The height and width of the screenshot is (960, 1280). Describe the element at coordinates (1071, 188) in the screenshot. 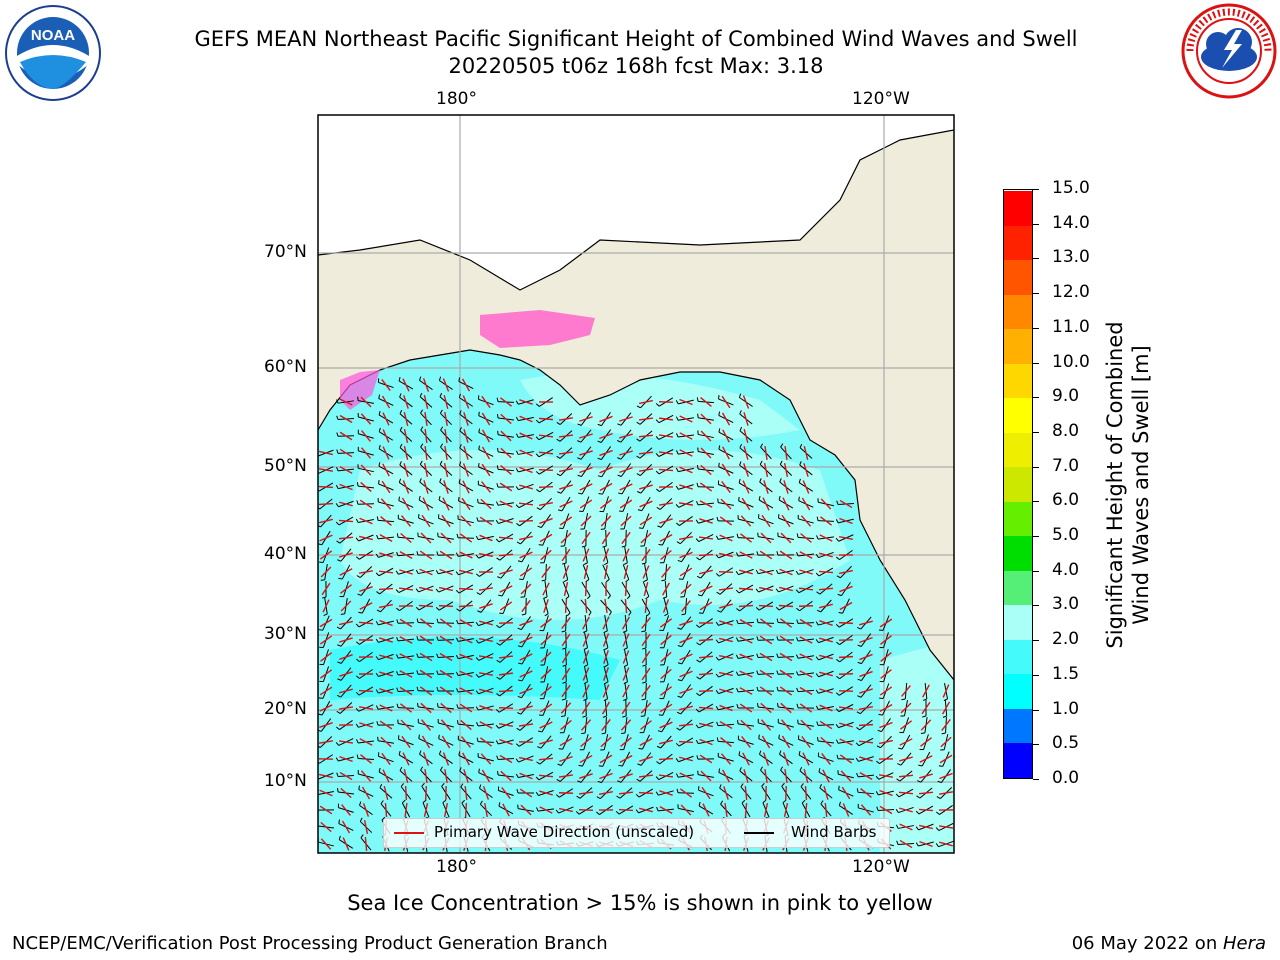

I see `colorbar-tick-label: 15.0` at that location.